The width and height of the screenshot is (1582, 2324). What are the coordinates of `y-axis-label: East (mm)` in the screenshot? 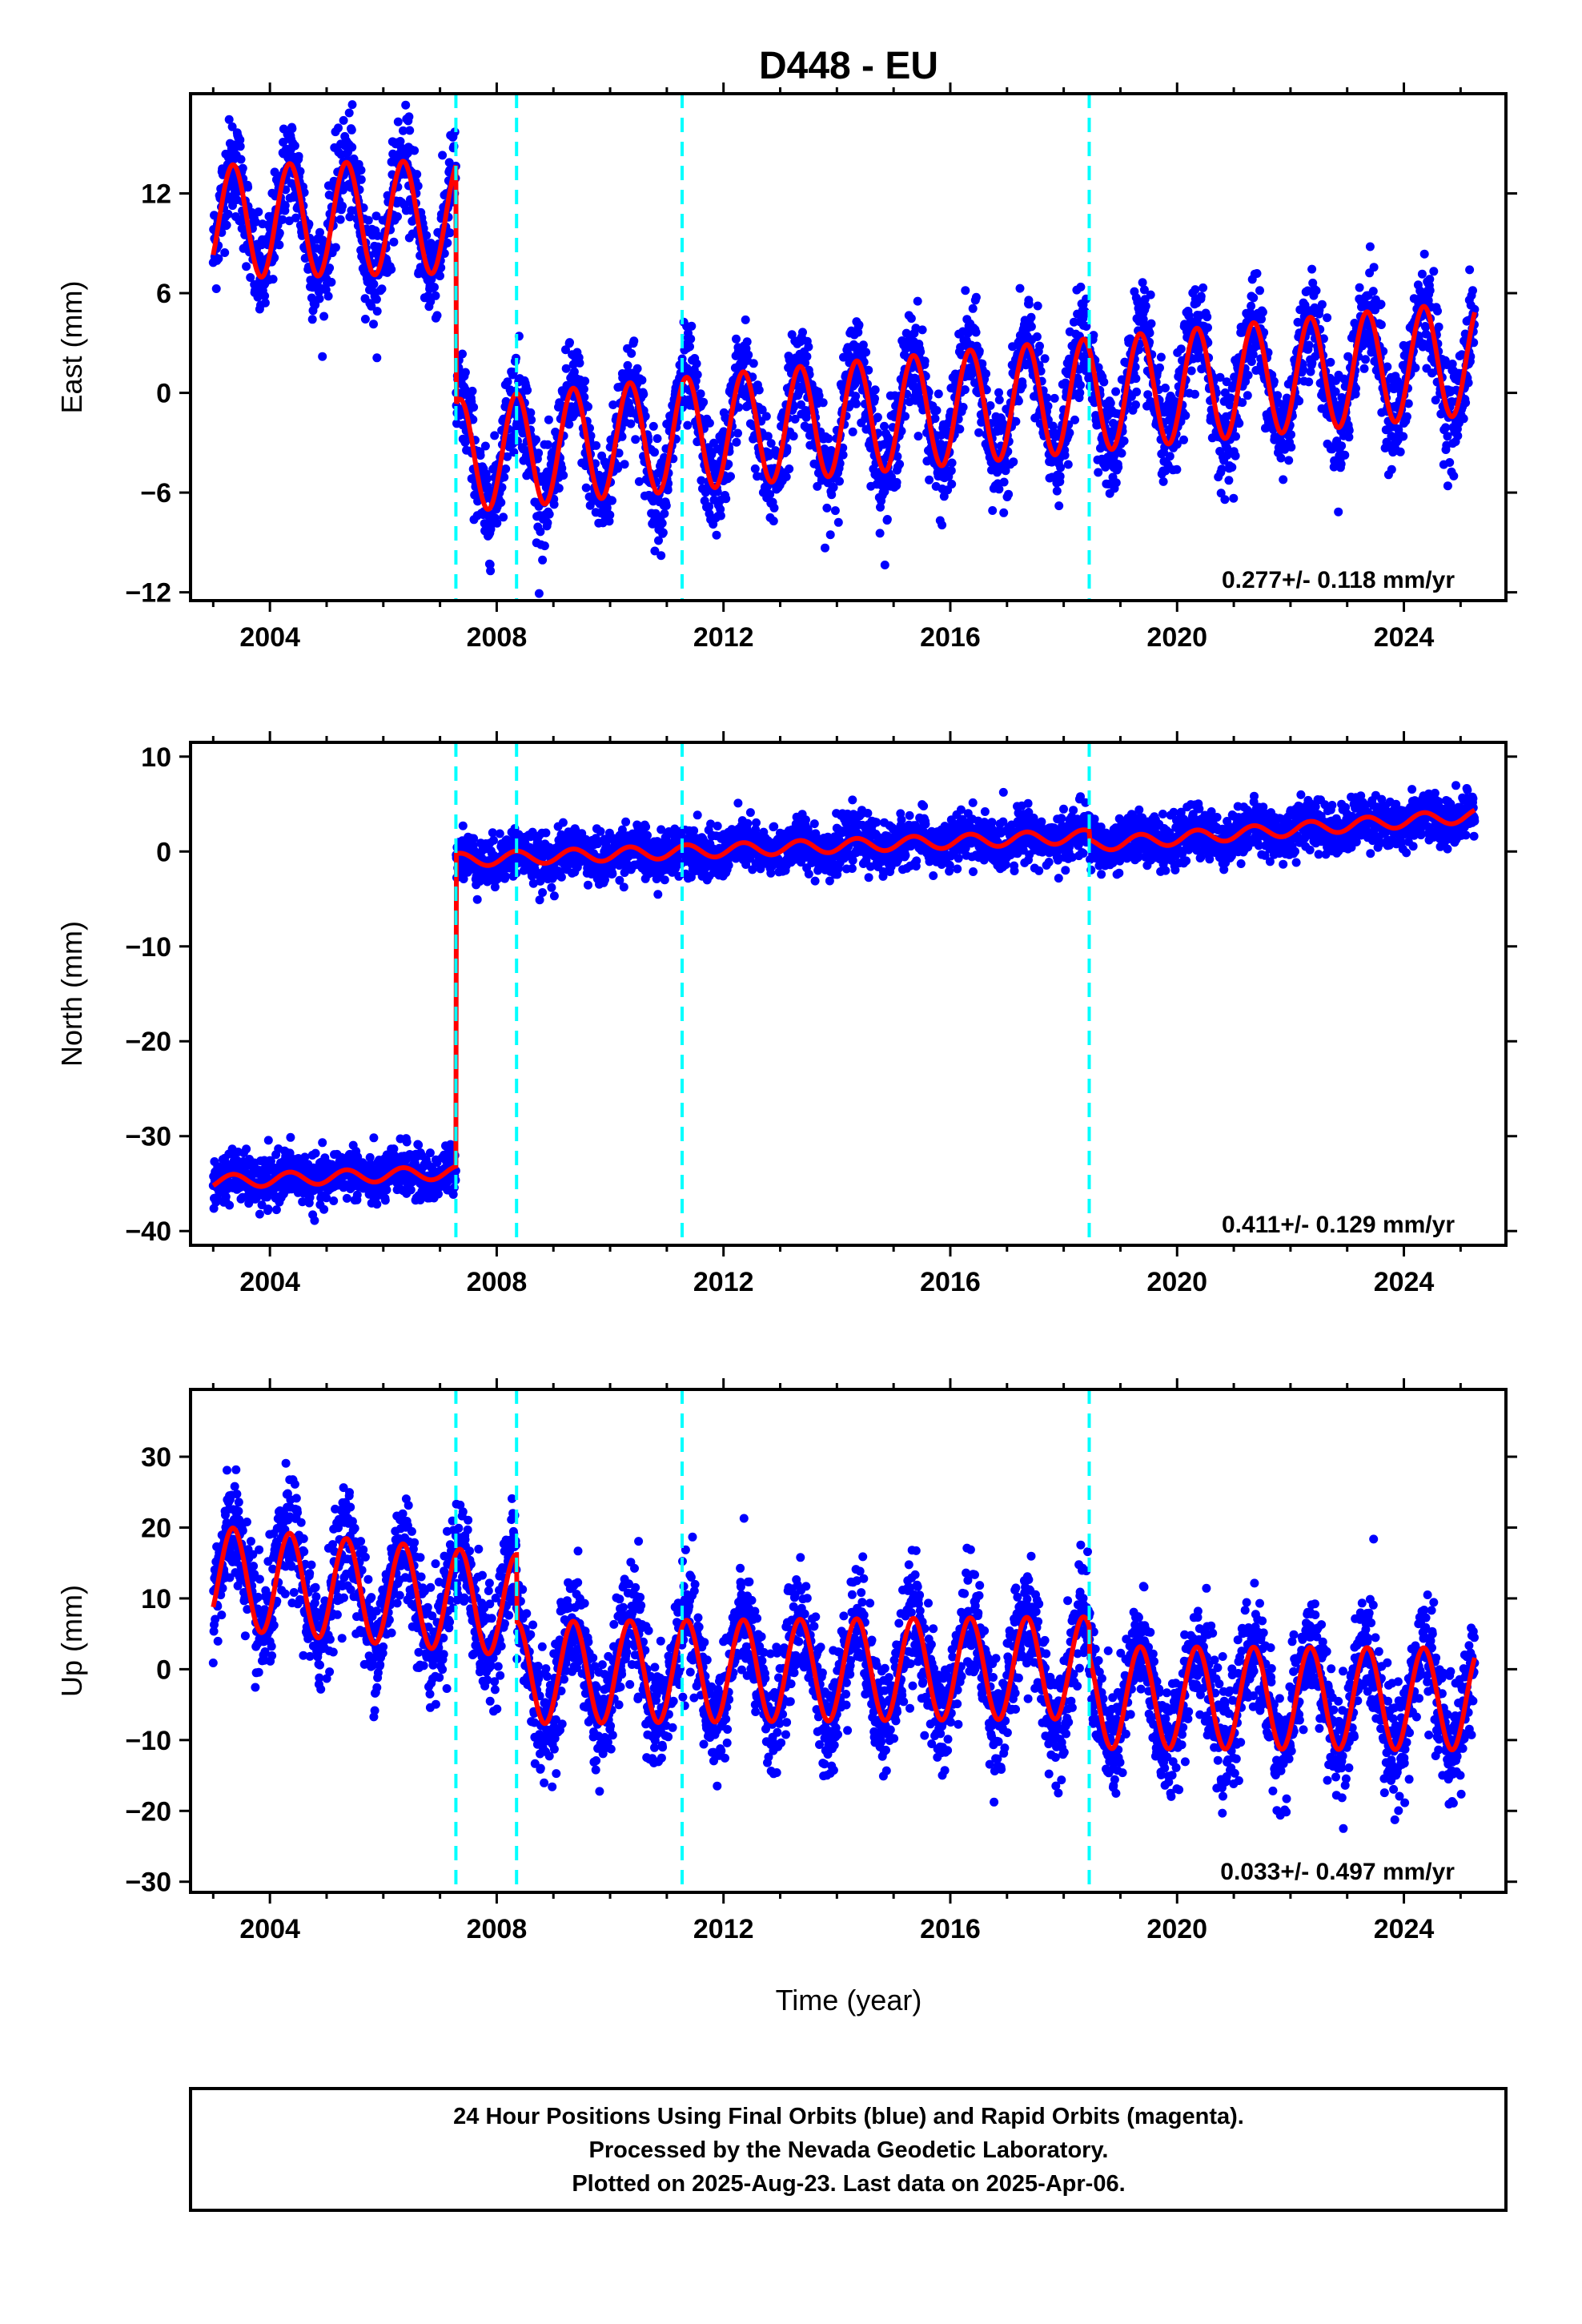 It's located at (71, 347).